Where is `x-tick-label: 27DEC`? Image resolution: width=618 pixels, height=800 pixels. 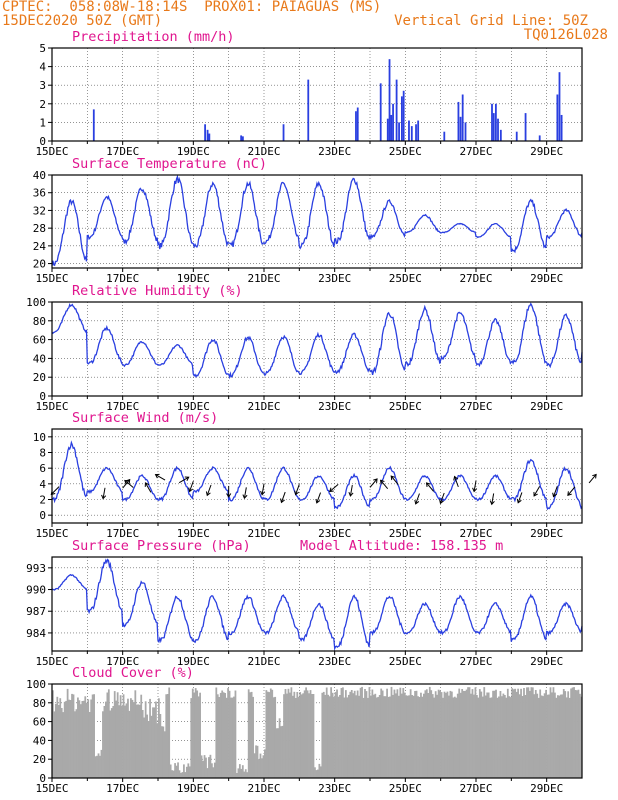
x-tick-label: 27DEC is located at coordinates (475, 406).